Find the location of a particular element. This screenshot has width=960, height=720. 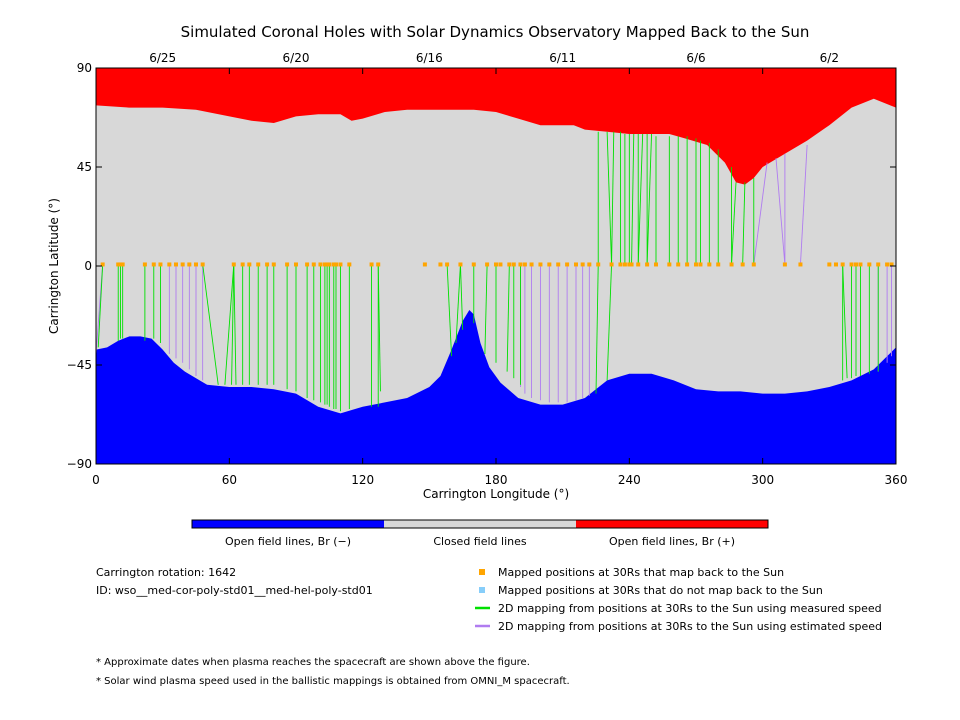

x-axis-title: Carrington Longitude (°) is located at coordinates (496, 494).